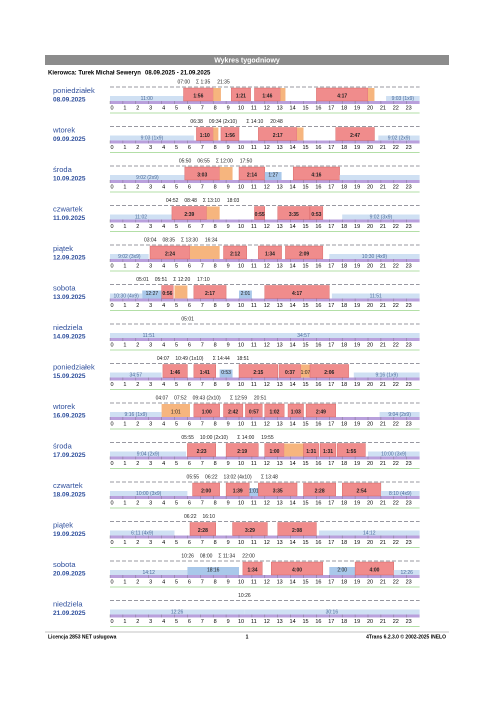 The height and width of the screenshot is (704, 494). What do you see at coordinates (211, 201) in the screenshot?
I see `time-note: Σ 13:10` at bounding box center [211, 201].